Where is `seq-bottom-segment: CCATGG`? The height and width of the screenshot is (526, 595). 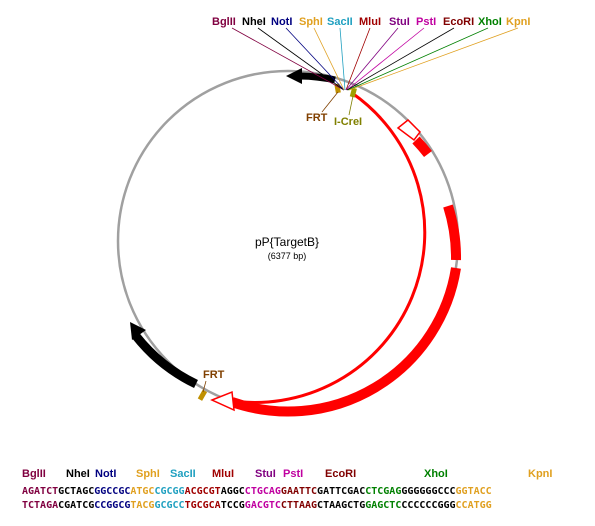
seq-bottom-segment: CCATGG is located at coordinates (474, 505).